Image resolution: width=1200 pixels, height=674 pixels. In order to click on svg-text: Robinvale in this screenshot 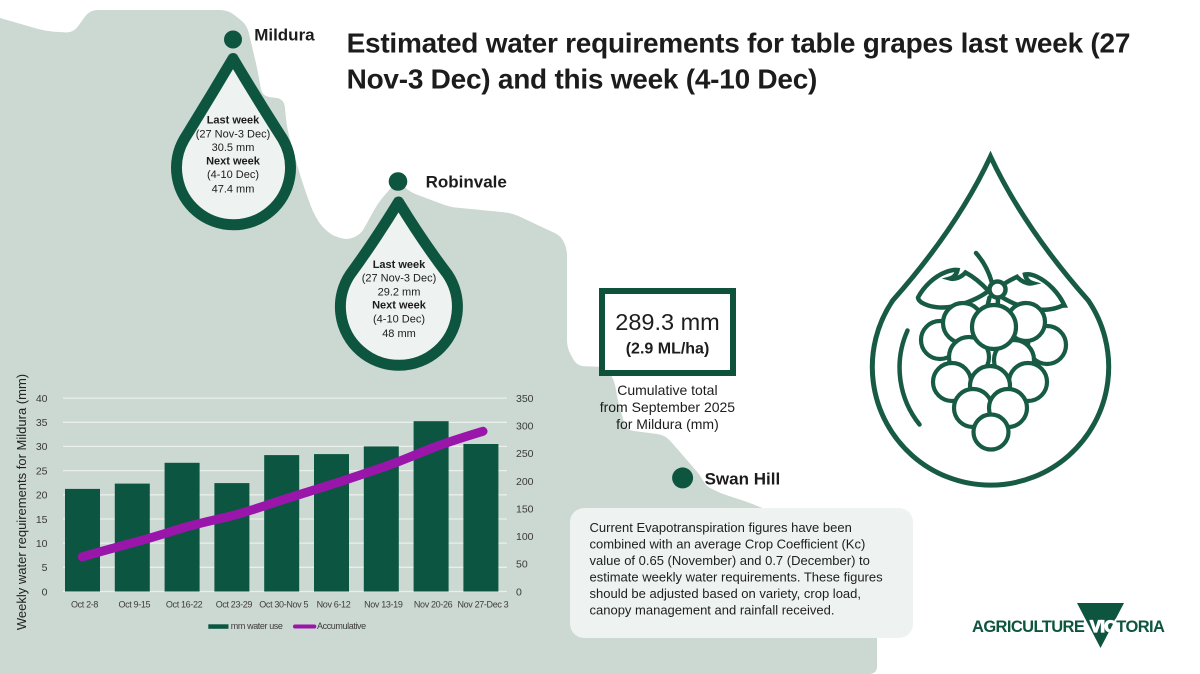, I will do `click(466, 182)`.